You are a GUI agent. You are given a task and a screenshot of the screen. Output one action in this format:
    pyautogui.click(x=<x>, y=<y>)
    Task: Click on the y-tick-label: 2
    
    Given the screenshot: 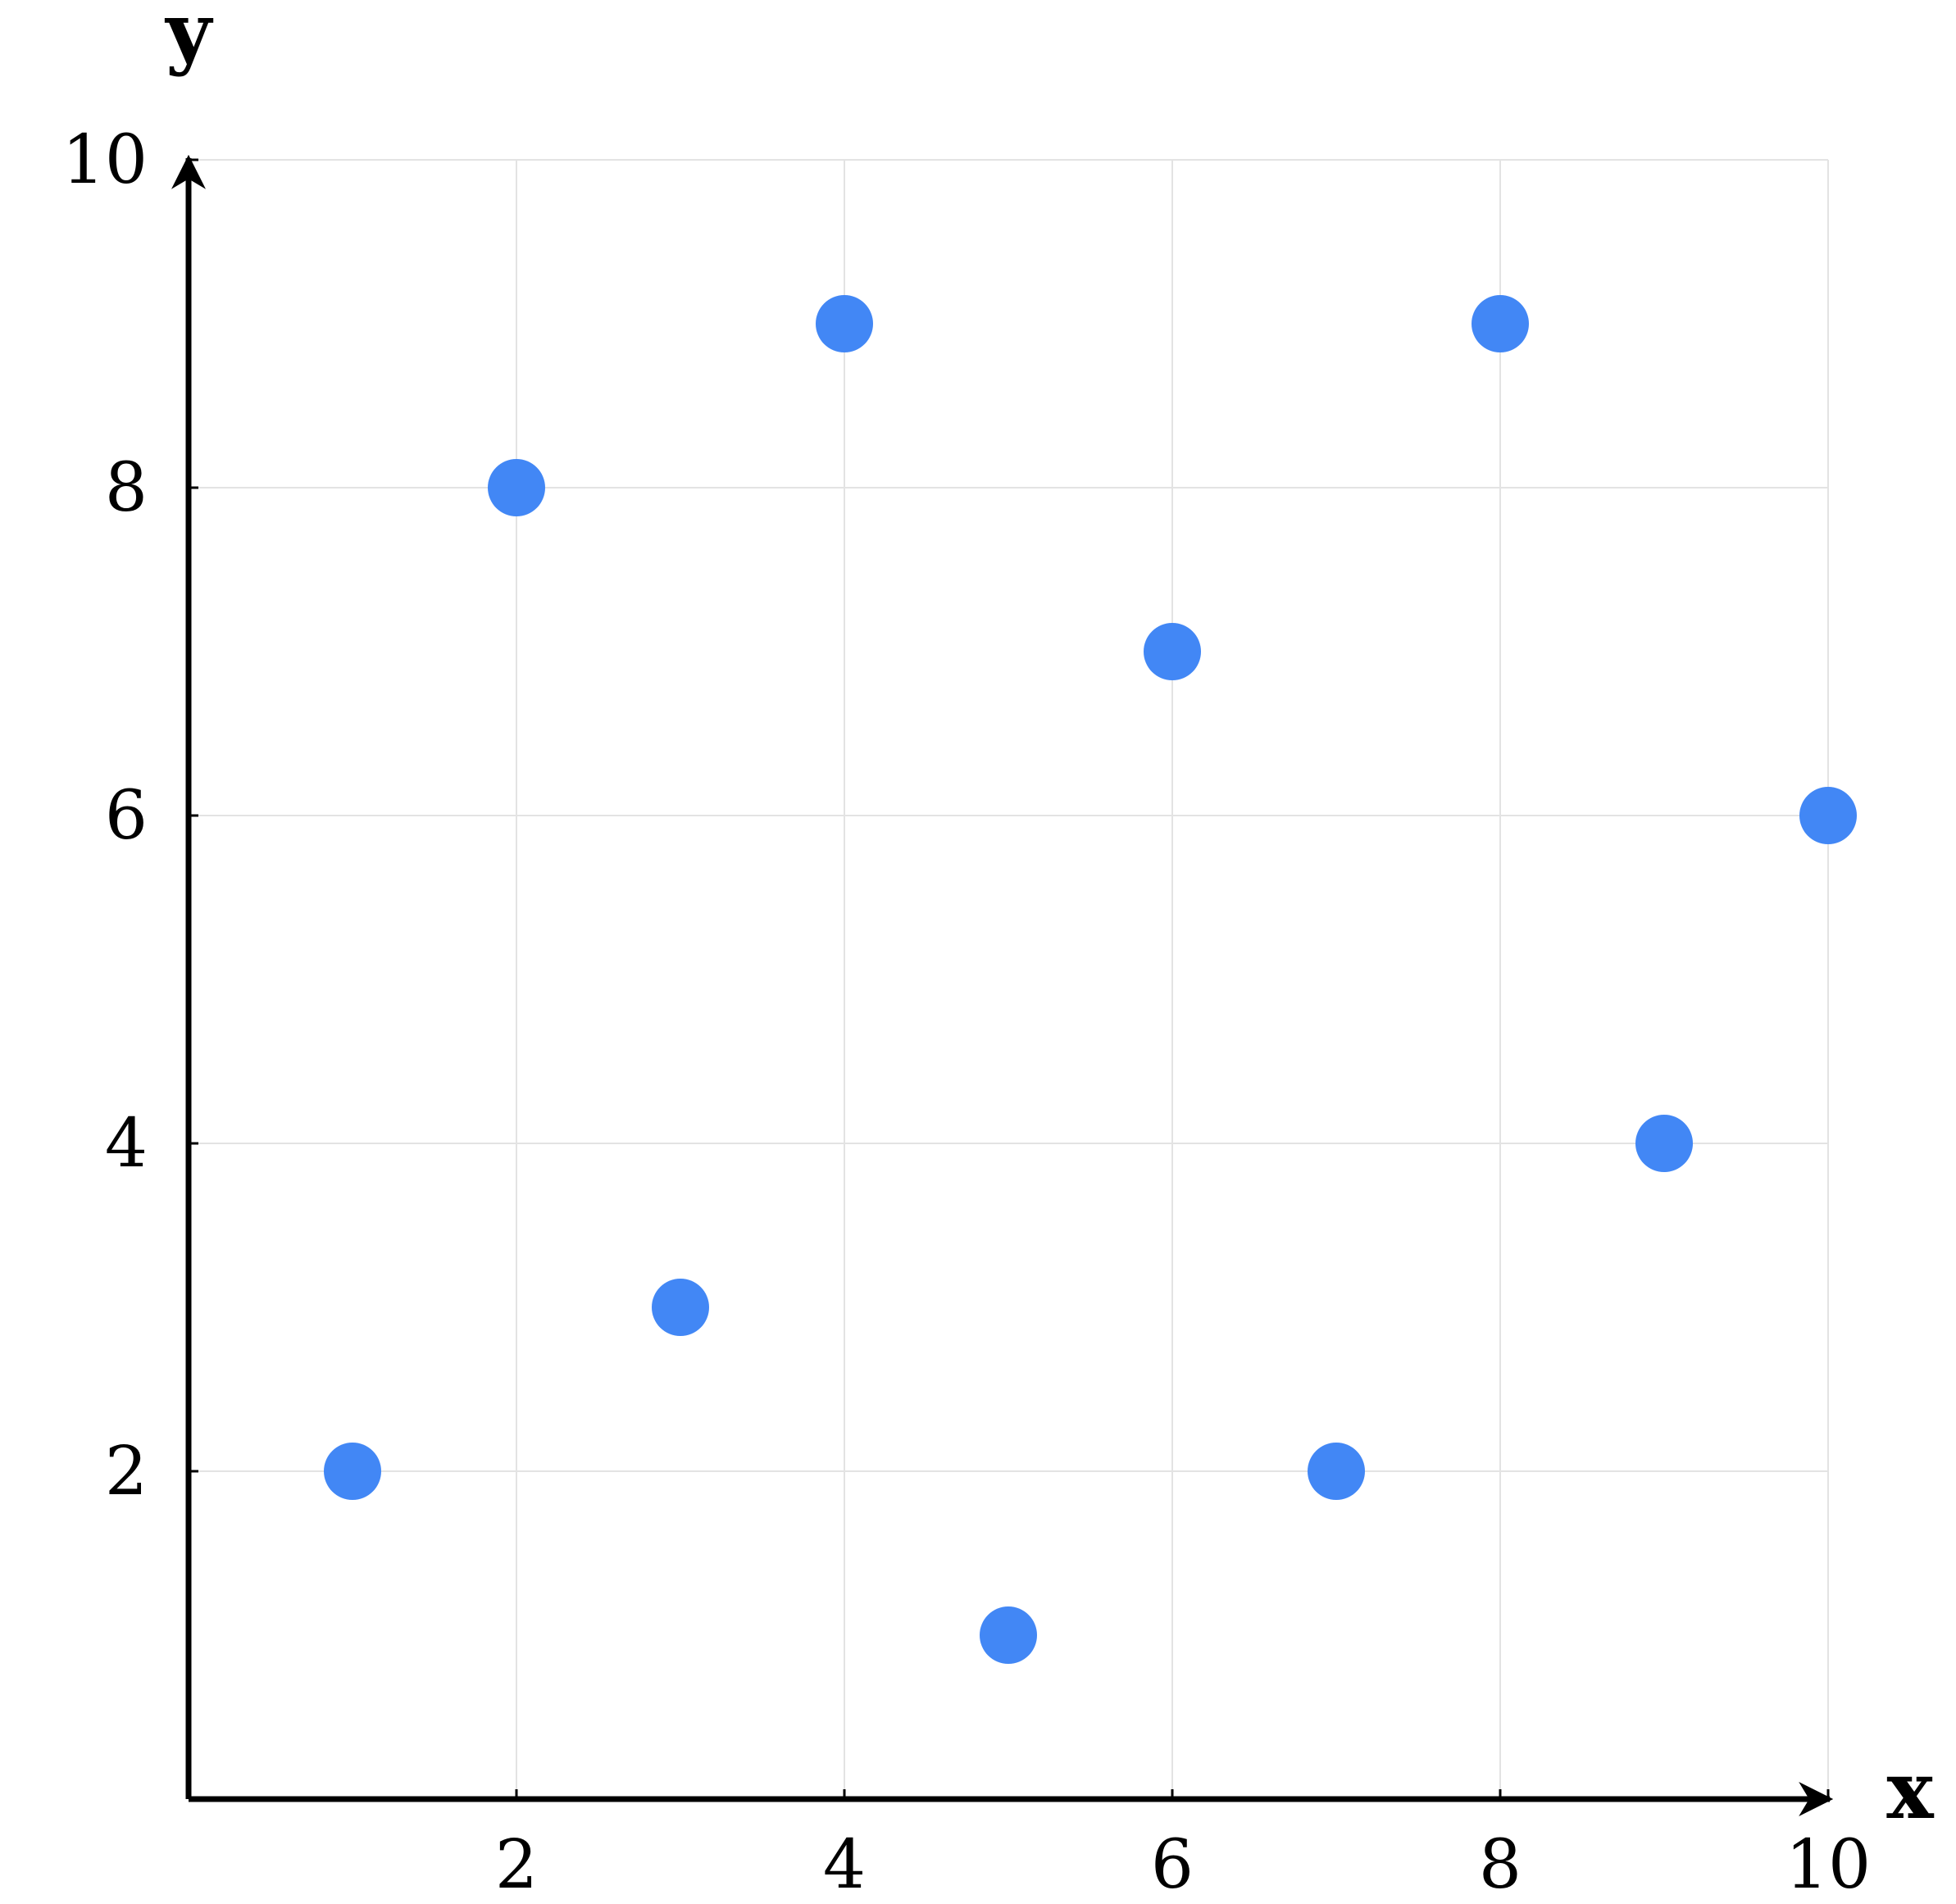 What is the action you would take?
    pyautogui.click(x=126, y=1472)
    